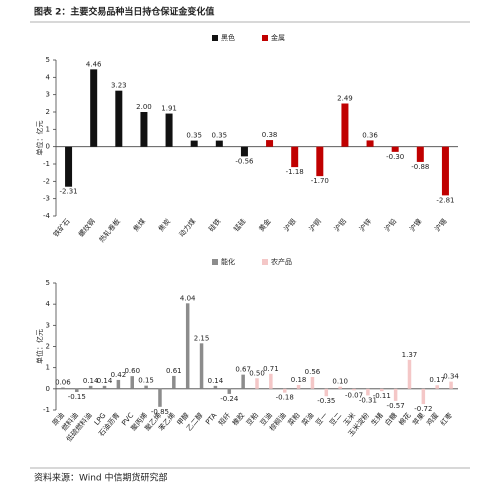 This screenshot has height=491, width=499. I want to click on x-tick-label: 红枣, so click(446, 419).